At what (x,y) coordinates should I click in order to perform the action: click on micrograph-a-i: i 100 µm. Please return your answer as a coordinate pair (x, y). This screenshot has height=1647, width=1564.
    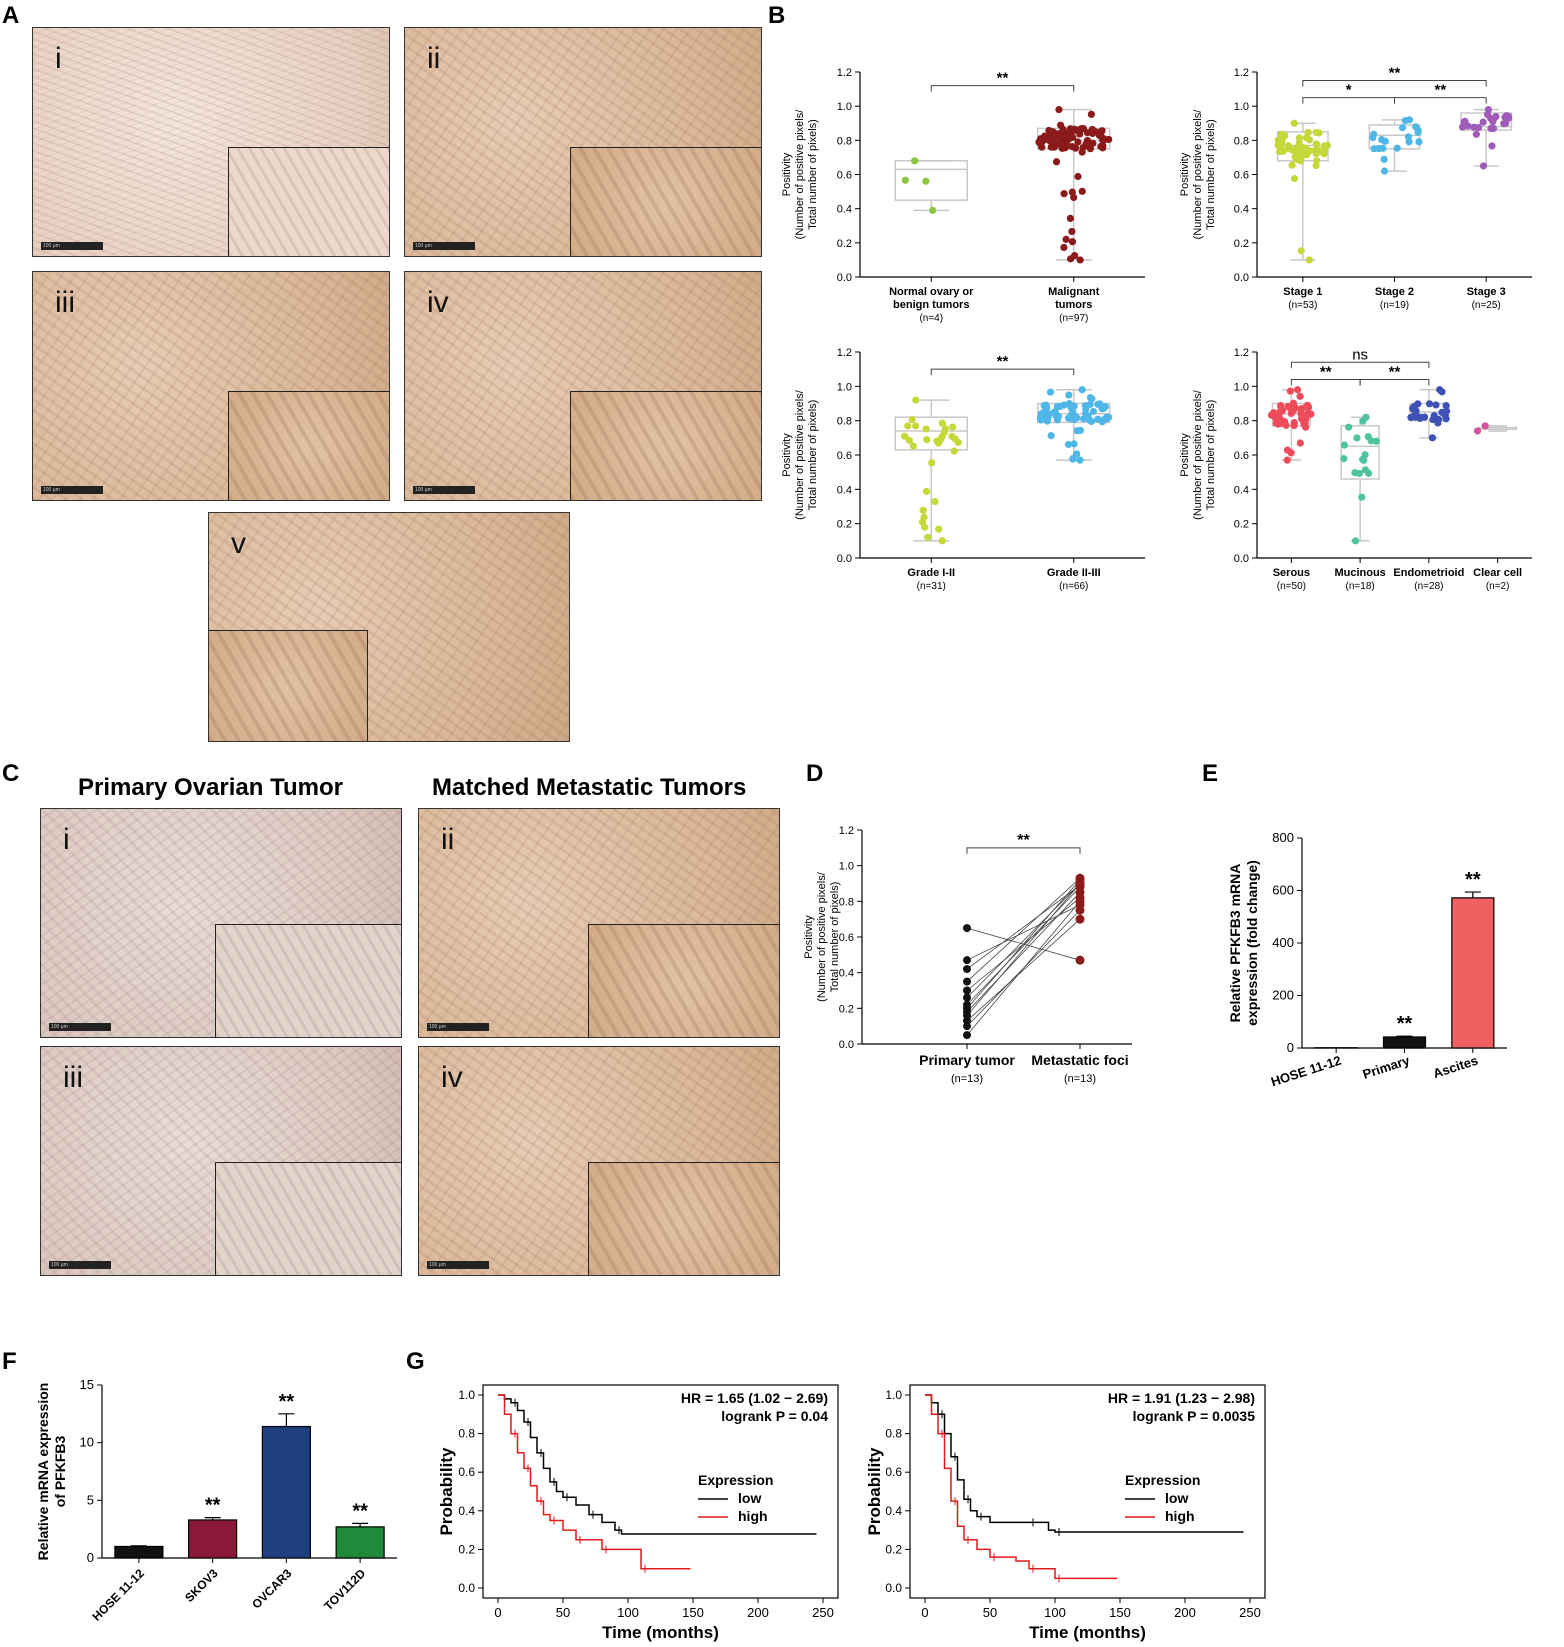
    Looking at the image, I should click on (211, 142).